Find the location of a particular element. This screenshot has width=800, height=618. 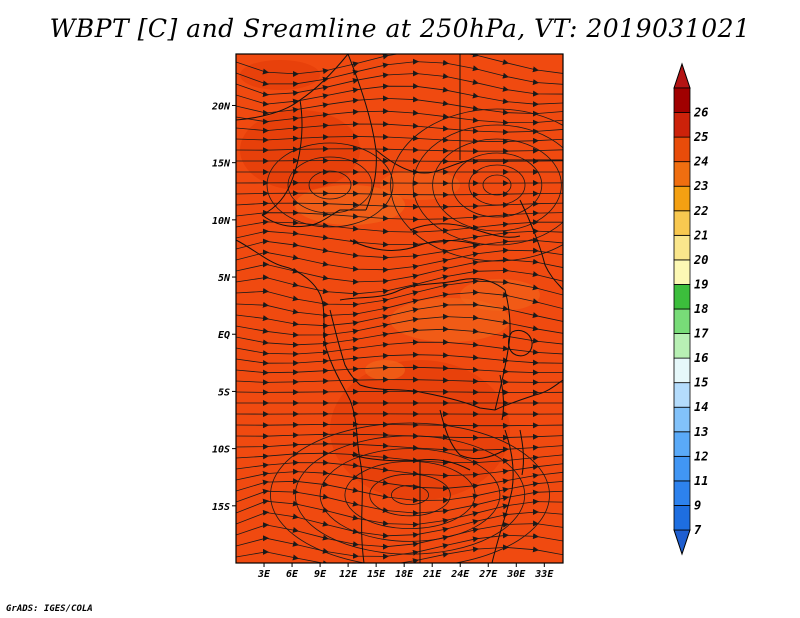

colorbar-under-arrow is located at coordinates (682, 542).